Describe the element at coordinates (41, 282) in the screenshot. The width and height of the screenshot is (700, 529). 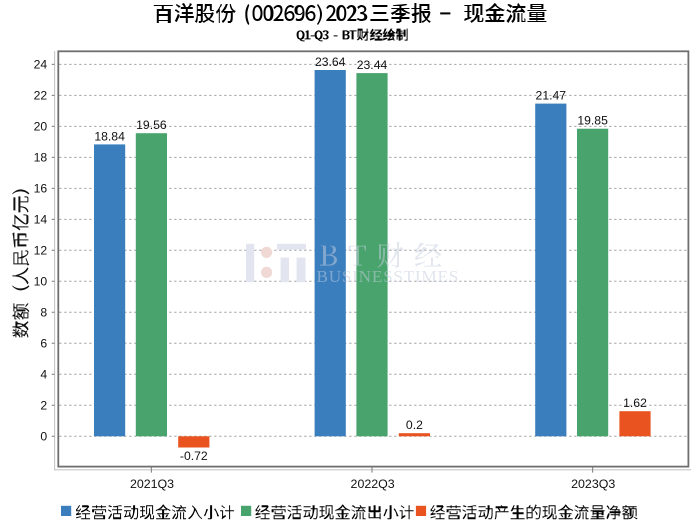
I see `svg-text: 10` at that location.